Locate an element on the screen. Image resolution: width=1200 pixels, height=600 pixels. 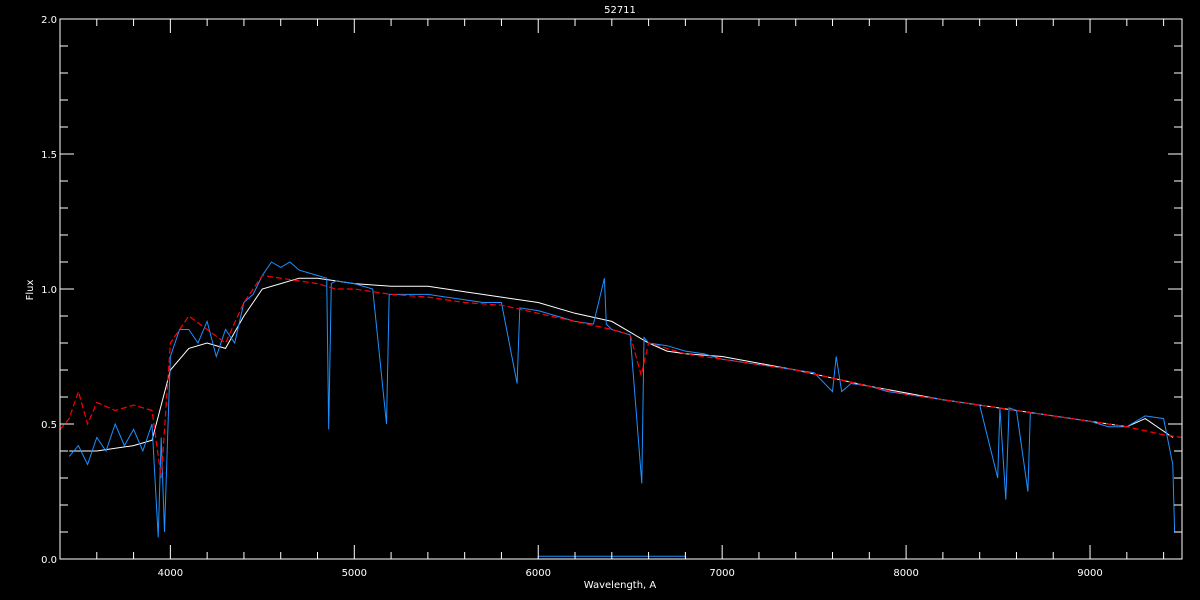
y-tick-label: 0.0 is located at coordinates (49, 560).